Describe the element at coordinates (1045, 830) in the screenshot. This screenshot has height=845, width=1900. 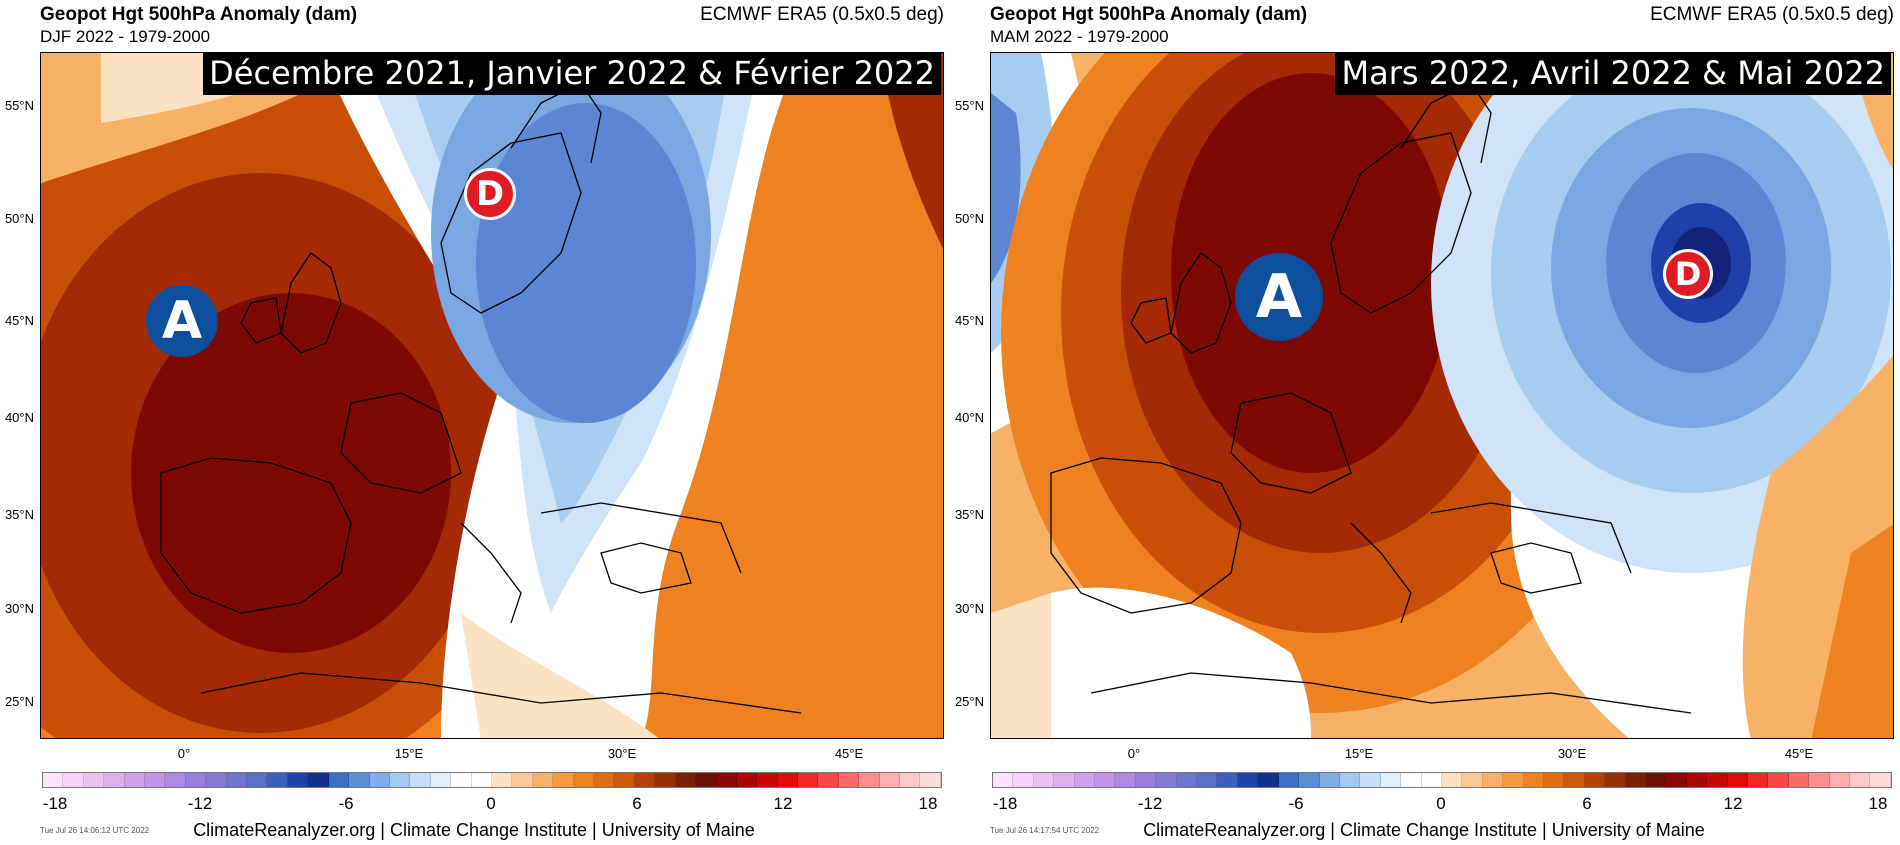
I see `timestamp: Tue Jul 26 14:17:54 UTC 2022` at that location.